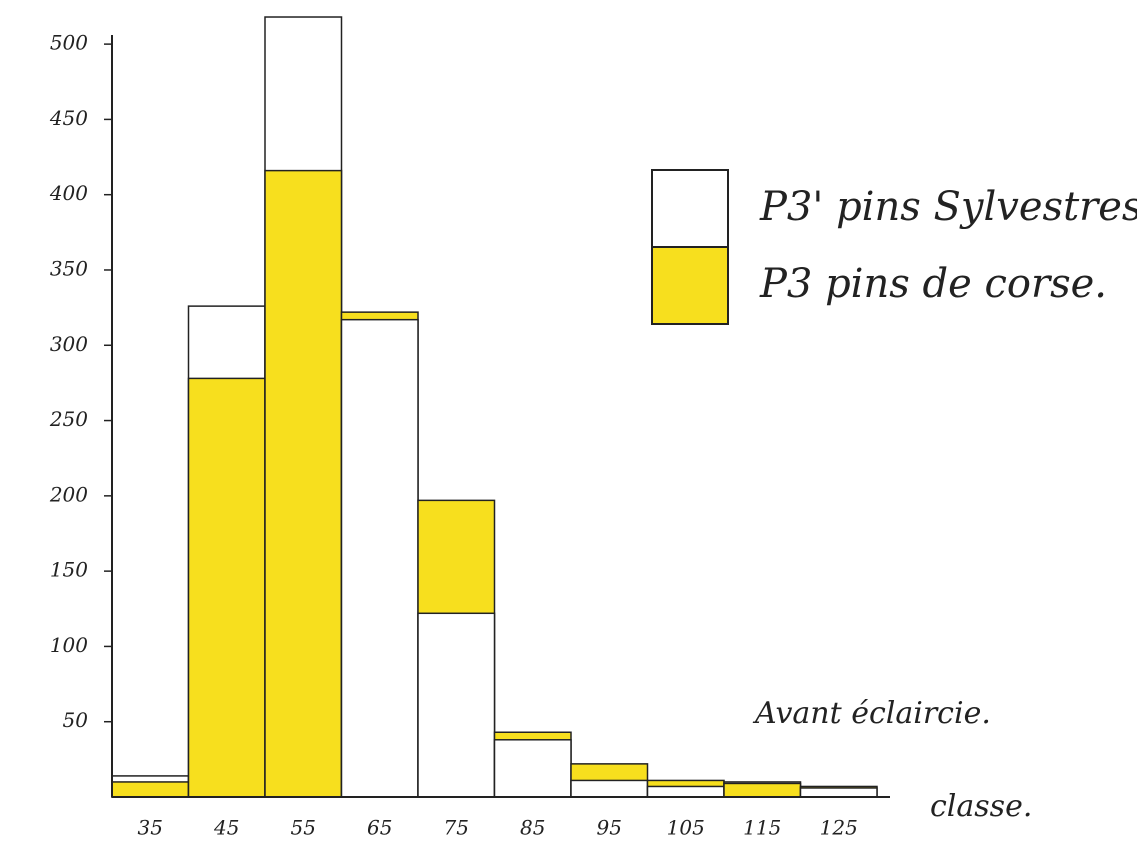  I want to click on x-tick-label: 85, so click(532, 828).